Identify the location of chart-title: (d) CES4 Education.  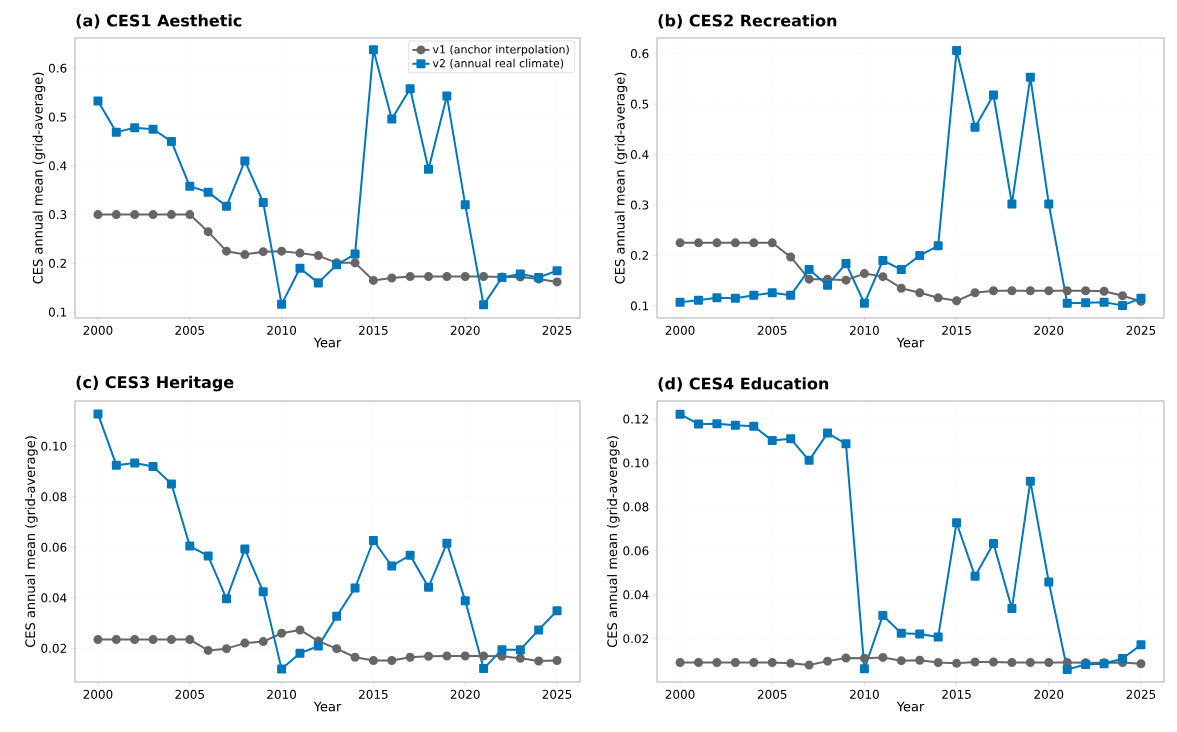
(743, 384).